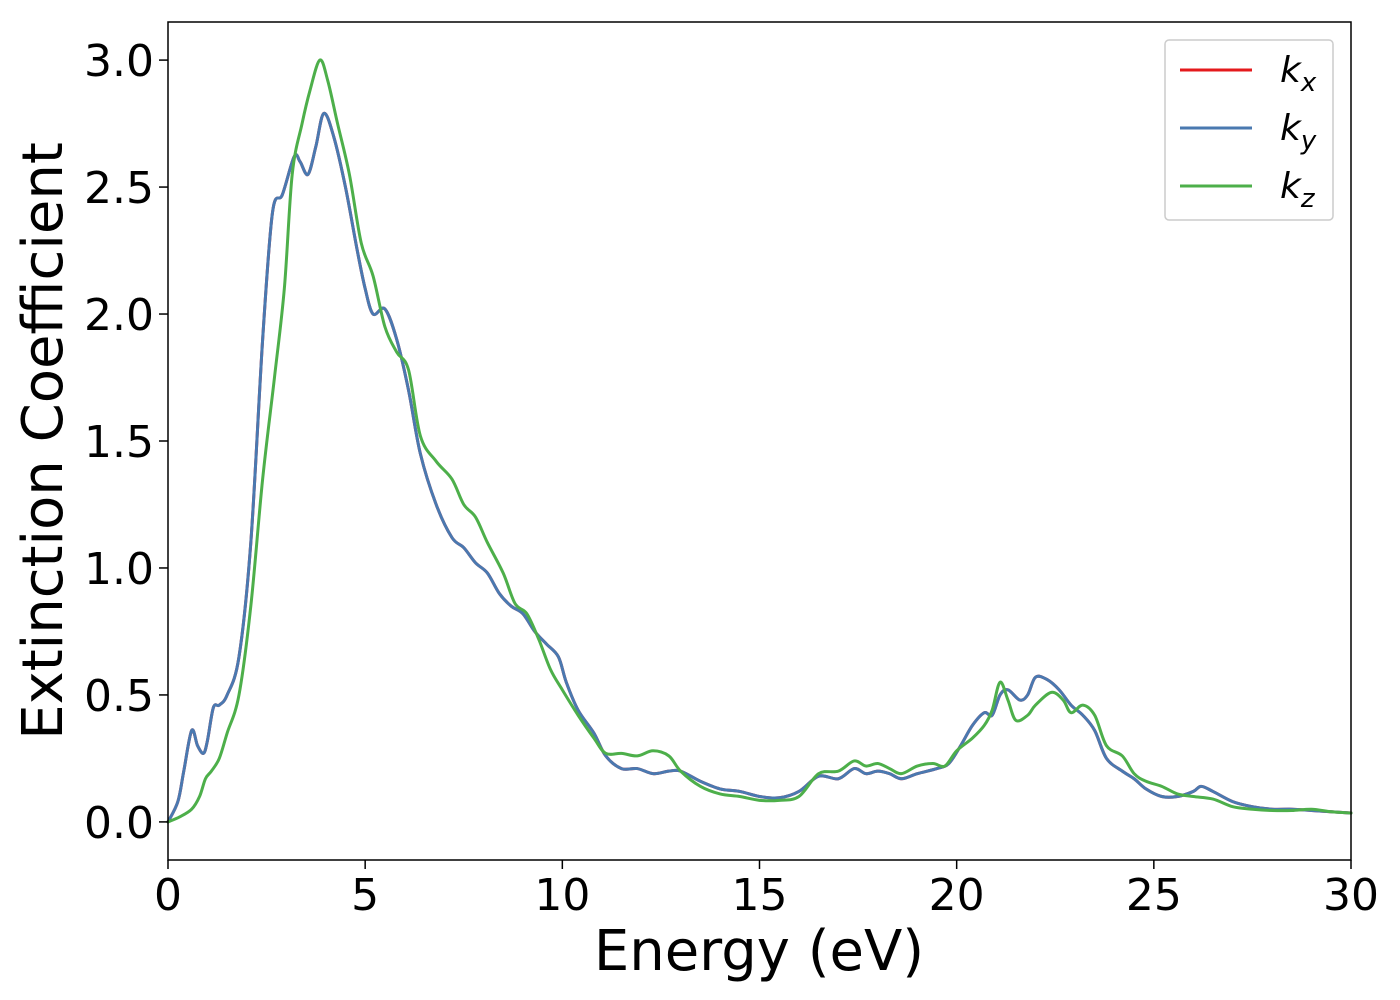  Describe the element at coordinates (43, 441) in the screenshot. I see `y-axis-title: Extinction Coefficient` at that location.